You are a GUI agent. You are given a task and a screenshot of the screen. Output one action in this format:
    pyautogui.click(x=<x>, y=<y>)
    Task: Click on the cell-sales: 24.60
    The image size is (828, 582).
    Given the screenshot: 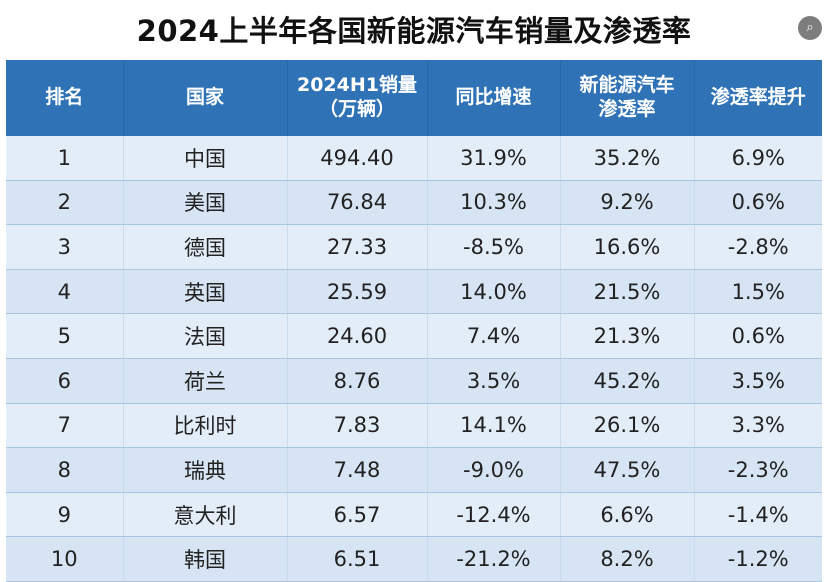 What is the action you would take?
    pyautogui.click(x=357, y=336)
    